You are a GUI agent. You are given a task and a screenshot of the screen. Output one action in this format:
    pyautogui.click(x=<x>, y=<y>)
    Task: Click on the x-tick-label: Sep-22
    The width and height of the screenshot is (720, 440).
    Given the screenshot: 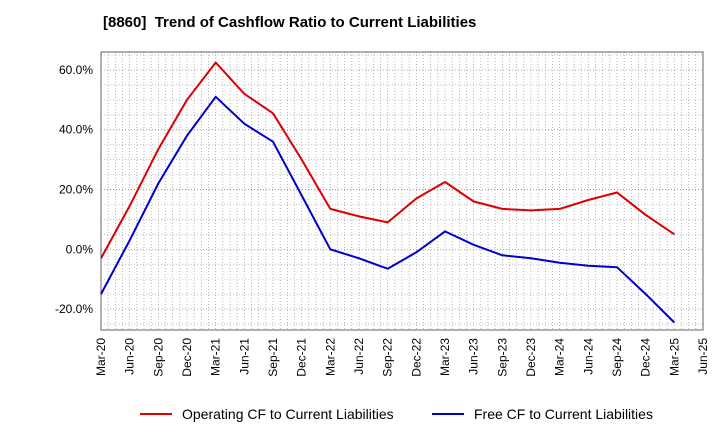 What is the action you would take?
    pyautogui.click(x=388, y=357)
    